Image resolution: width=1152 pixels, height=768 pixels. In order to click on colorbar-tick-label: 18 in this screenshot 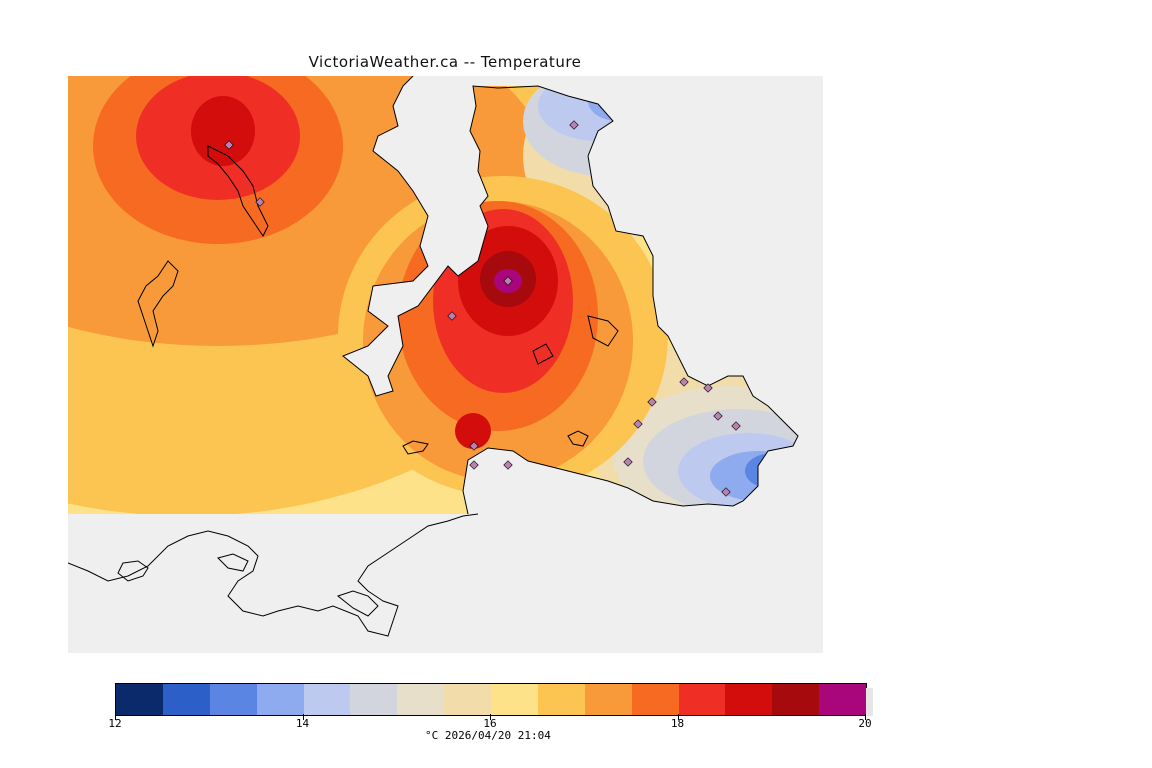, I will do `click(677, 723)`.